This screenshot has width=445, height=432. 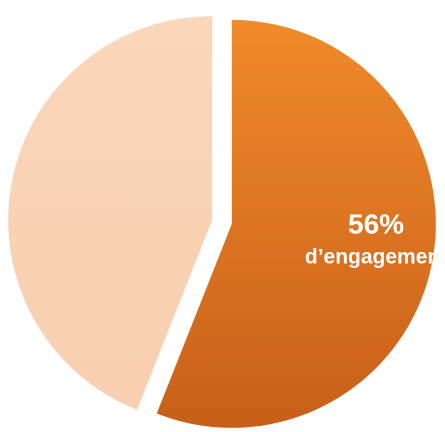 I want to click on slice-value-label: 56%, so click(x=376, y=224).